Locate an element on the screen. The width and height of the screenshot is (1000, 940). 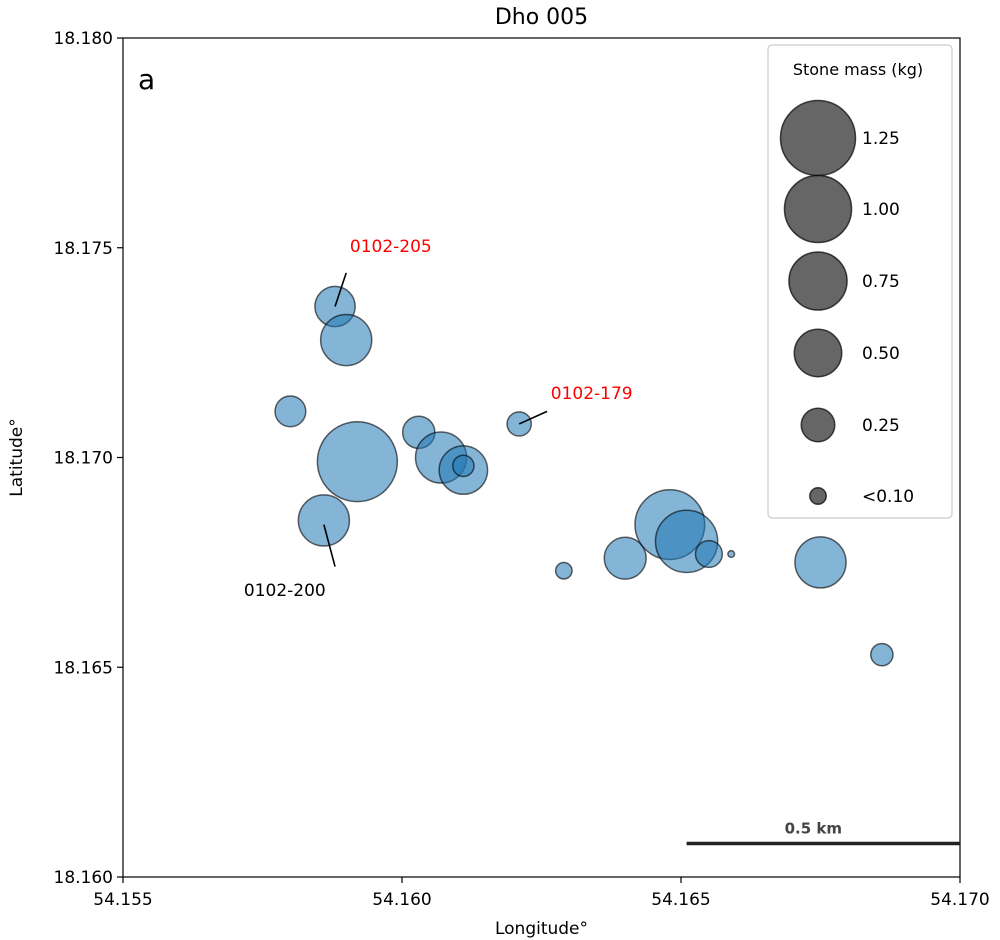
scale-bar: 0.5 km is located at coordinates (823, 832).